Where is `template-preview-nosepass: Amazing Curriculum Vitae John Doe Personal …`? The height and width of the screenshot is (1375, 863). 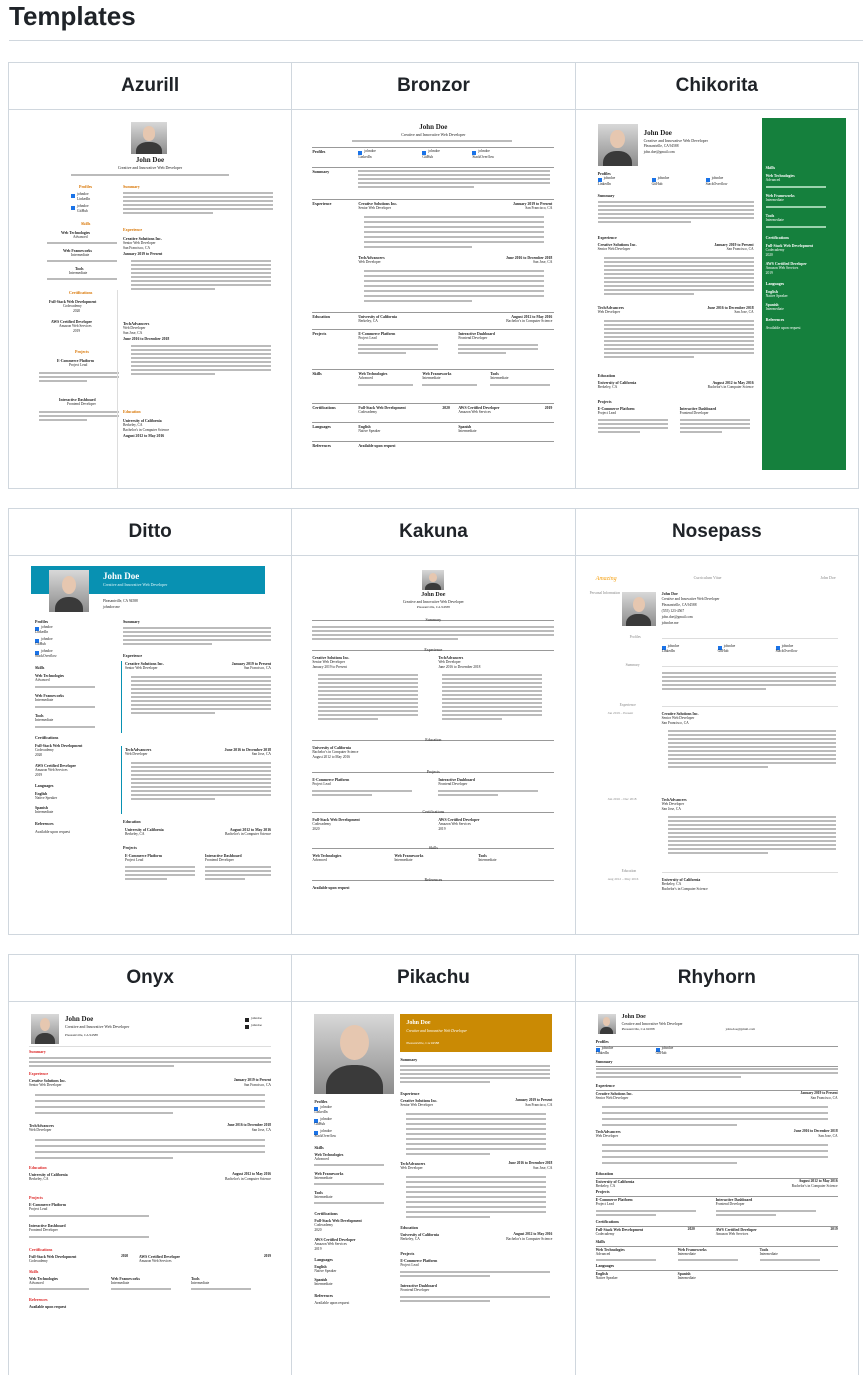
template-preview-nosepass: Amazing Curriculum Vitae John Doe Personal … is located at coordinates (716, 745).